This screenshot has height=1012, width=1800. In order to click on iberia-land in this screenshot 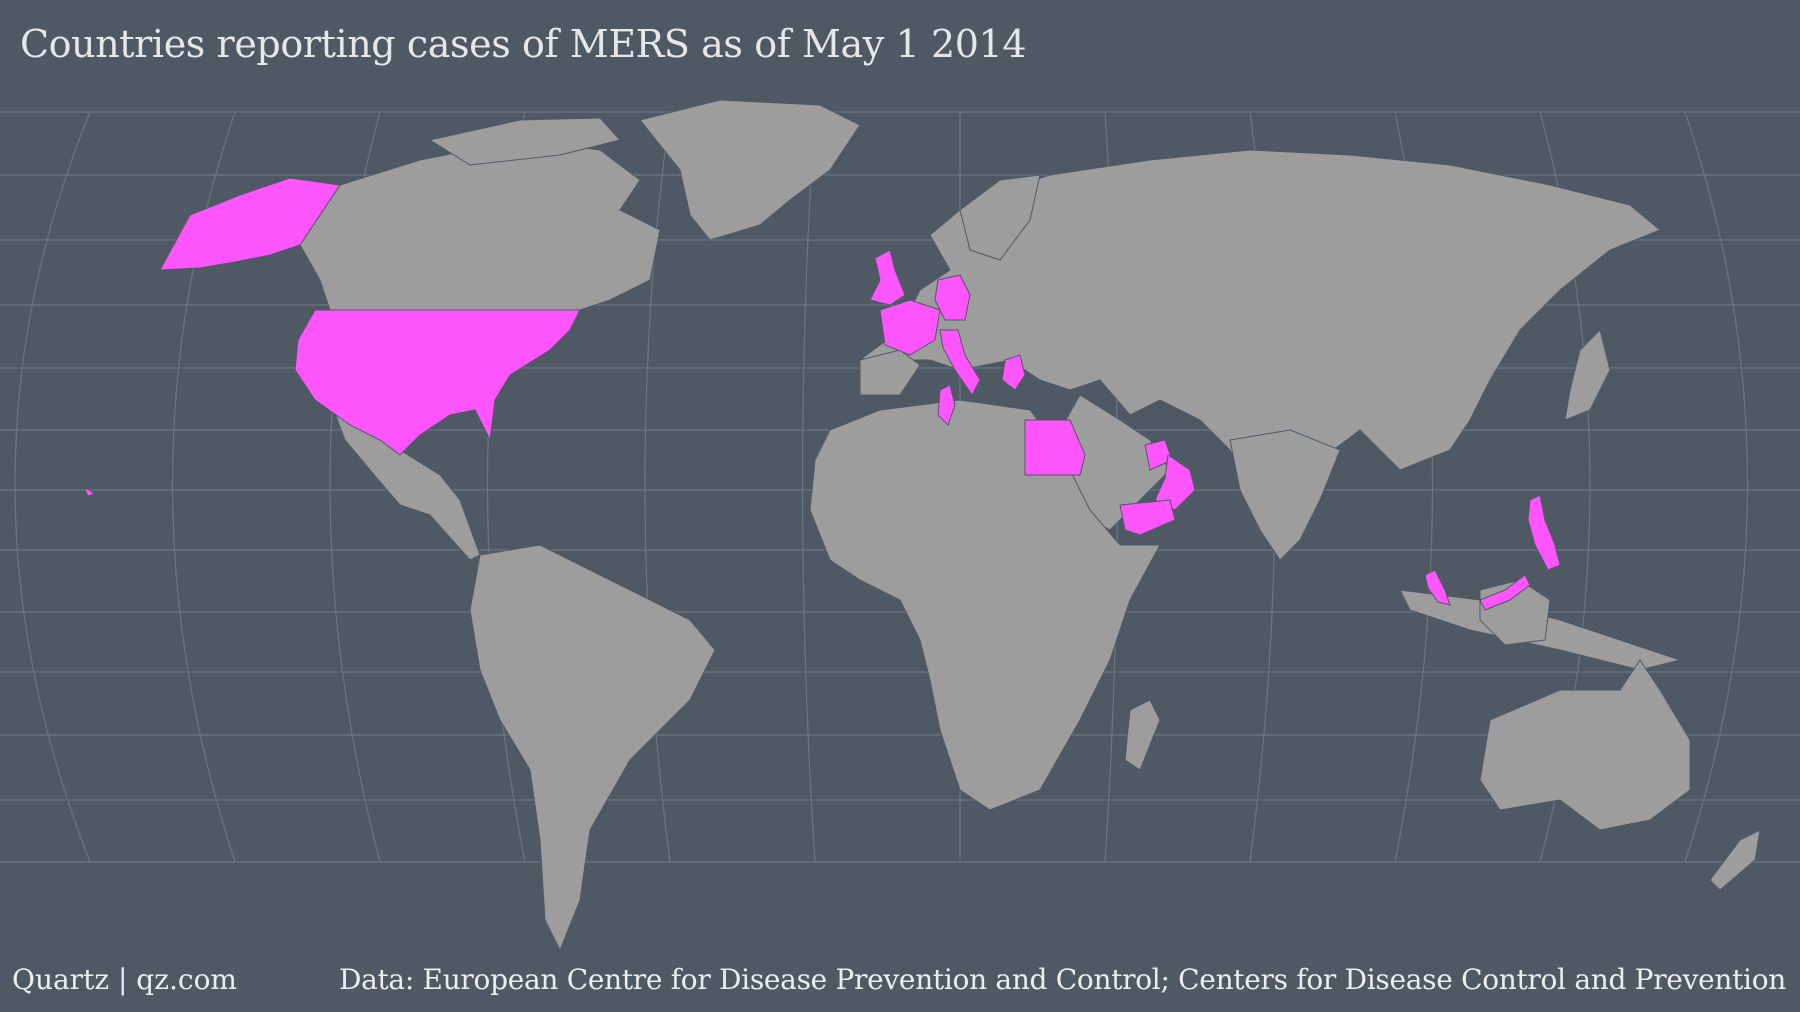, I will do `click(890, 372)`.